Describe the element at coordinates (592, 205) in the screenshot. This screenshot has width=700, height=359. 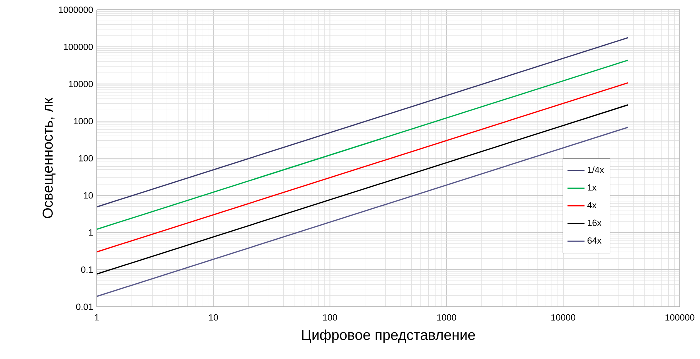
I see `legend-label: 4x` at that location.